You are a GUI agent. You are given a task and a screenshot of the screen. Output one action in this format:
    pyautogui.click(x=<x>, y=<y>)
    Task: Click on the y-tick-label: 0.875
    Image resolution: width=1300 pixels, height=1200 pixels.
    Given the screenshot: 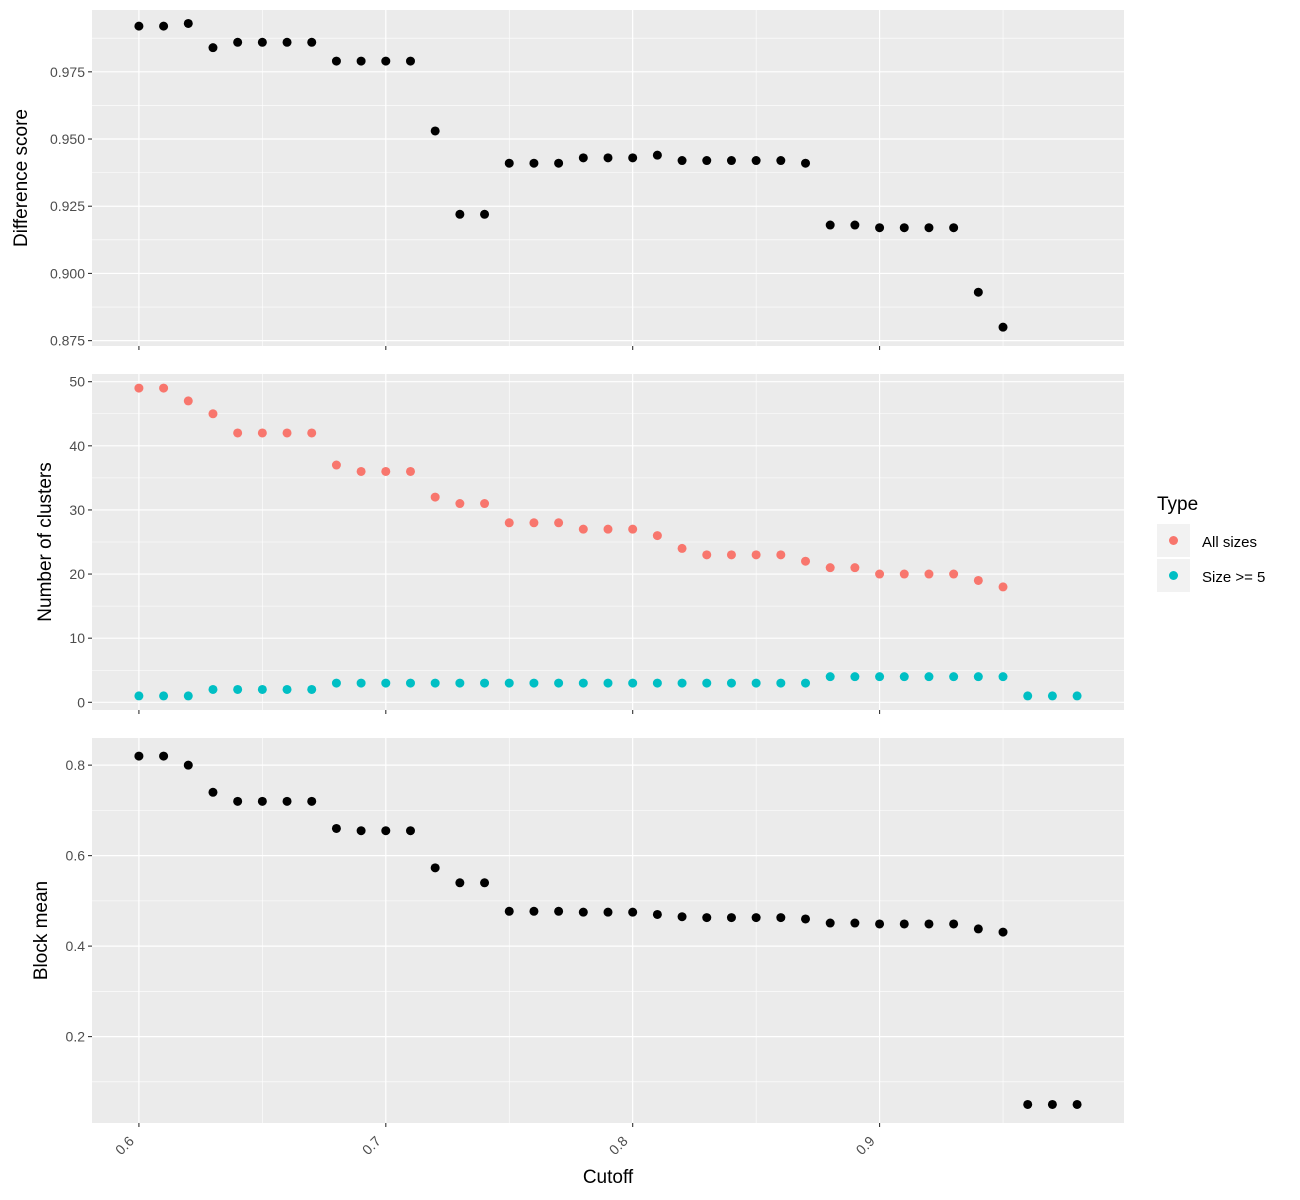 What is the action you would take?
    pyautogui.click(x=67, y=341)
    